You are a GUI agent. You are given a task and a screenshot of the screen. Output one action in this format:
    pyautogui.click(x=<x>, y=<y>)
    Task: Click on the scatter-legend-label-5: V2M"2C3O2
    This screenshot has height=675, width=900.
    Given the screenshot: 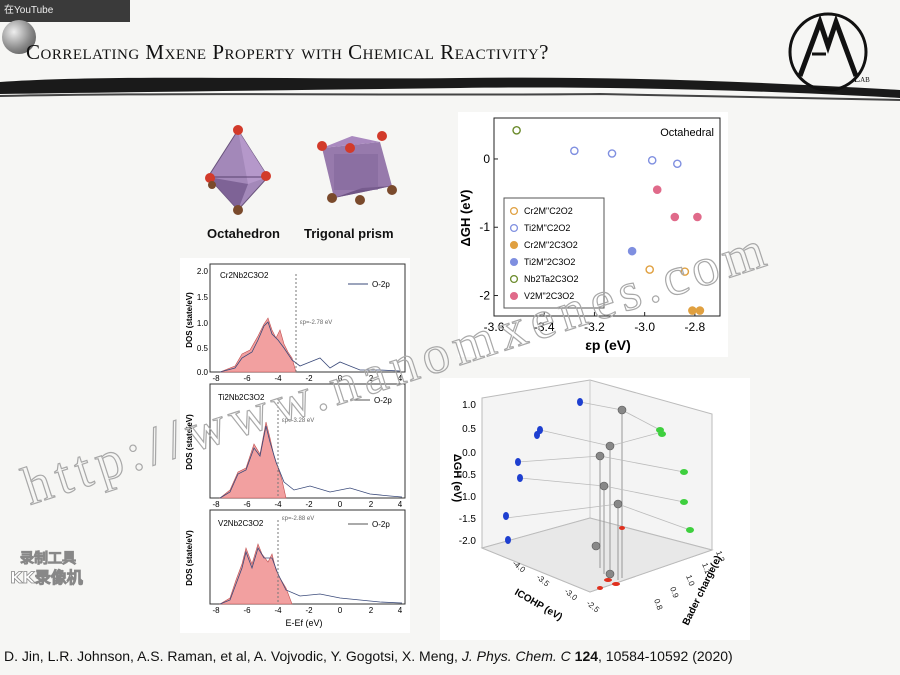 What is the action you would take?
    pyautogui.click(x=549, y=296)
    